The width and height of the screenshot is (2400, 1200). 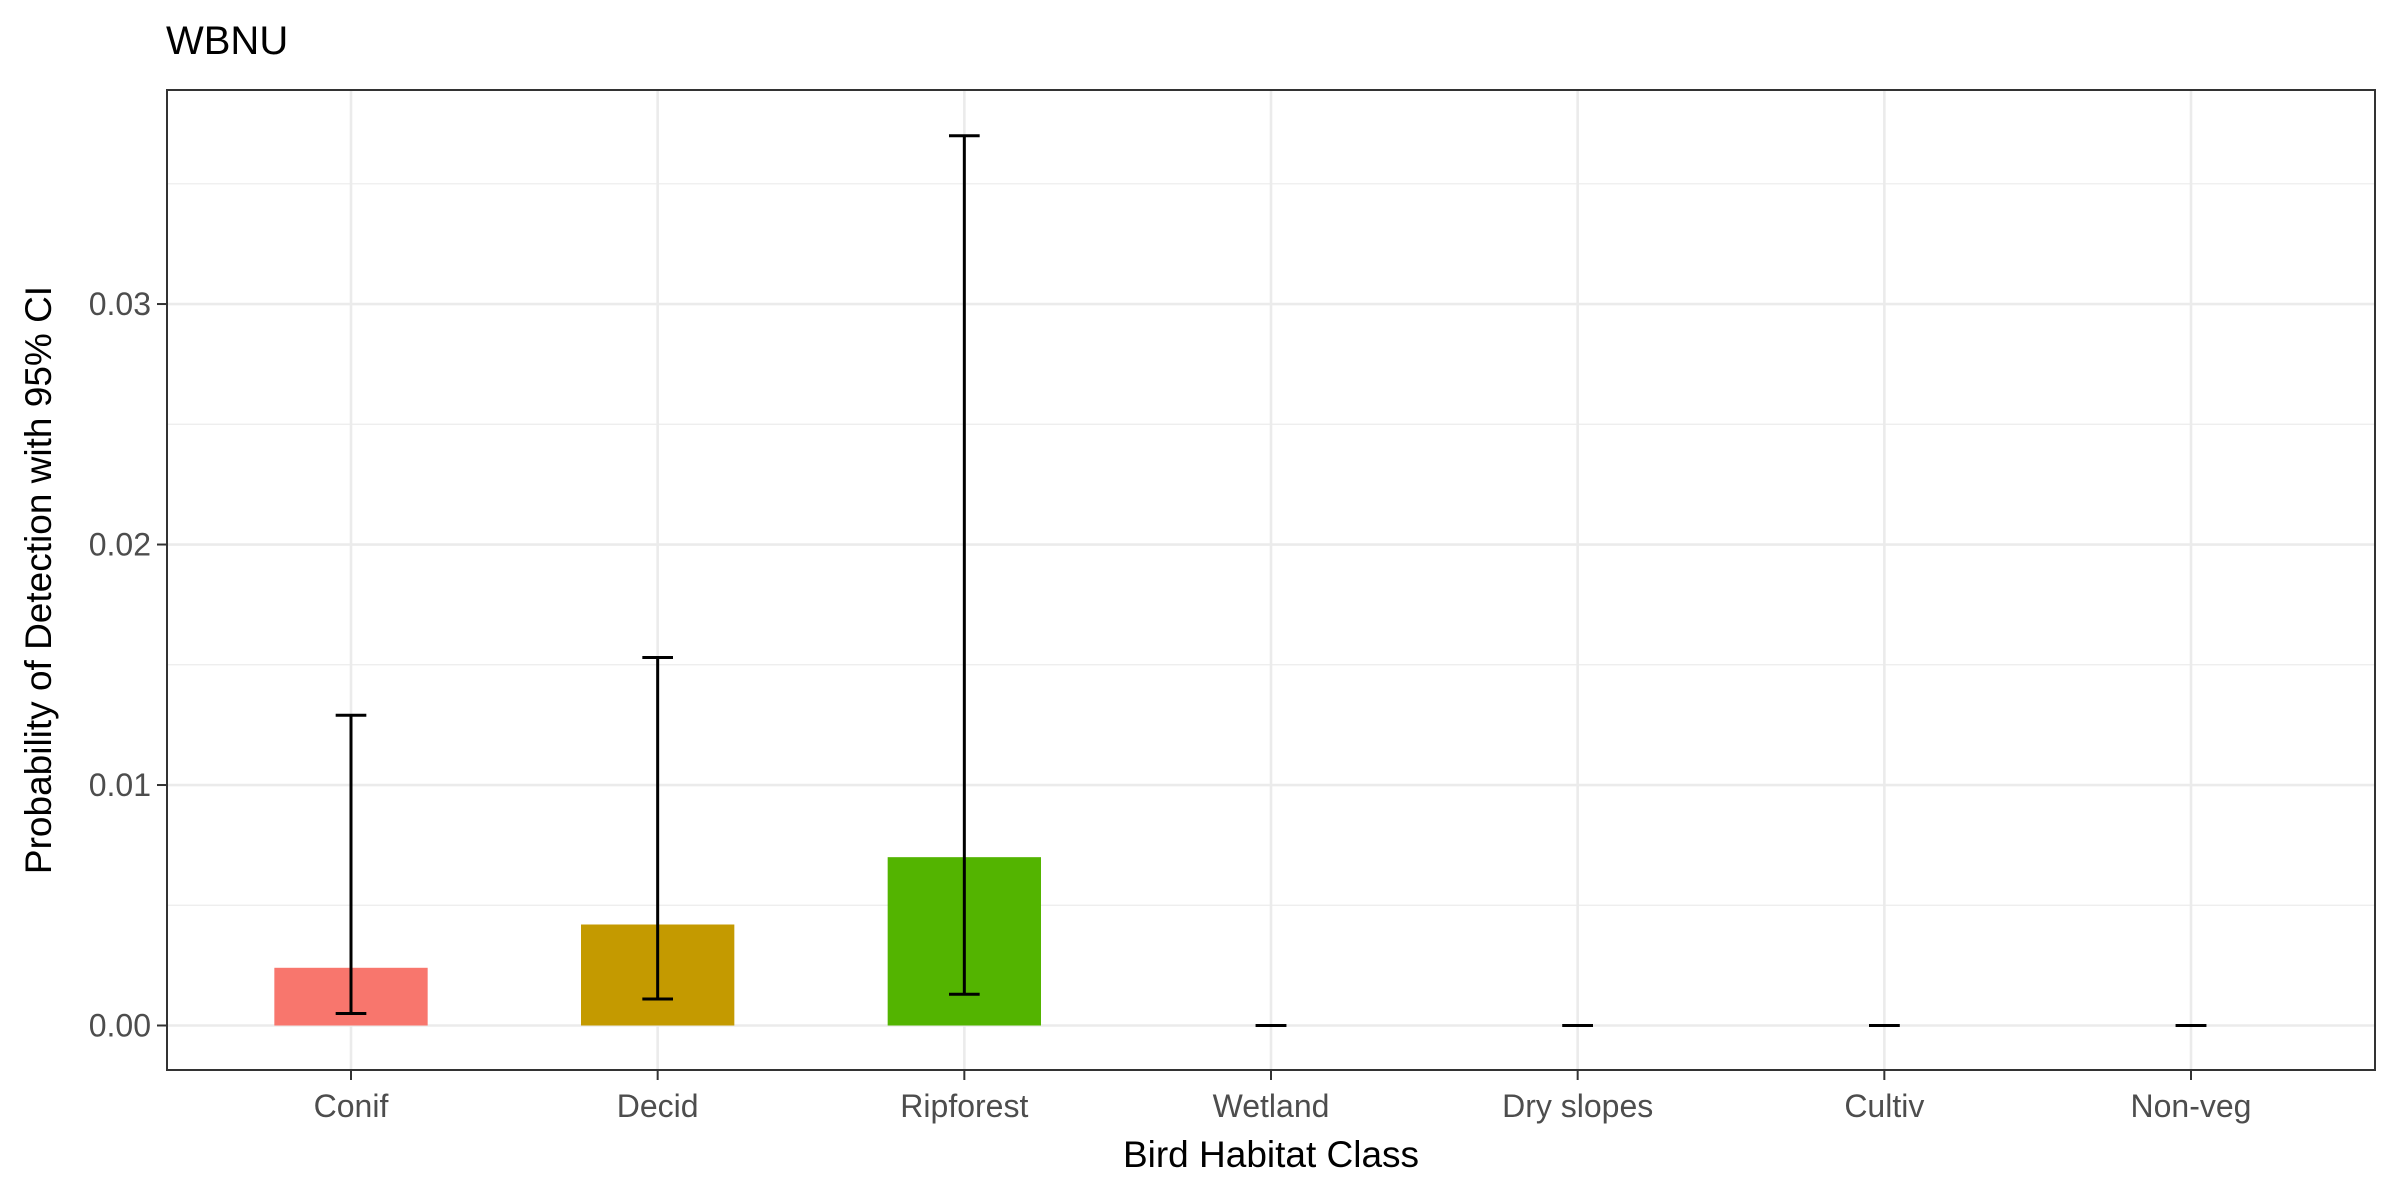 I want to click on error-bar-ripforest, so click(x=964, y=565).